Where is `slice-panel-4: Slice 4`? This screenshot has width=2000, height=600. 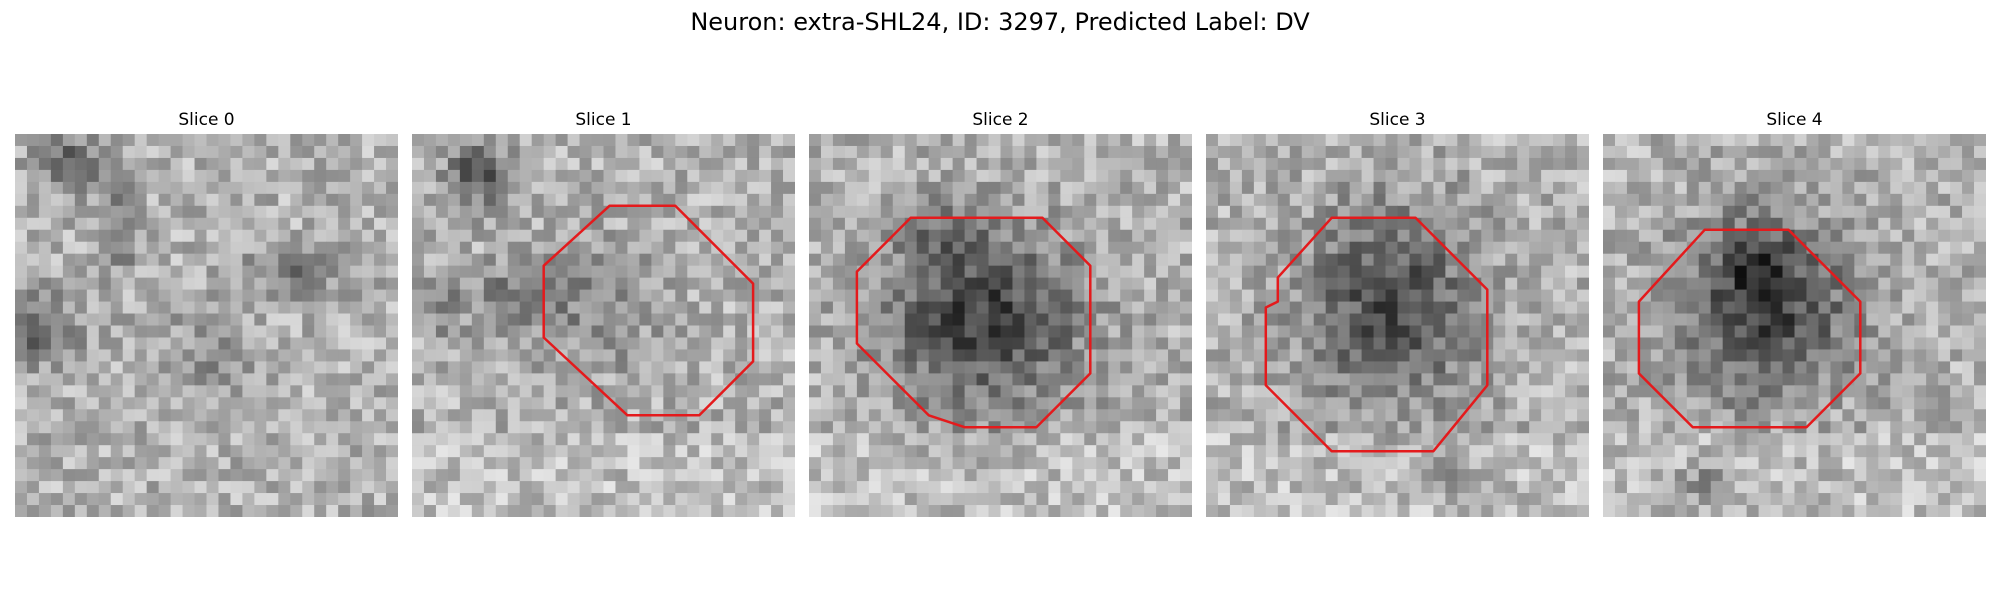
slice-panel-4: Slice 4 is located at coordinates (1794, 312).